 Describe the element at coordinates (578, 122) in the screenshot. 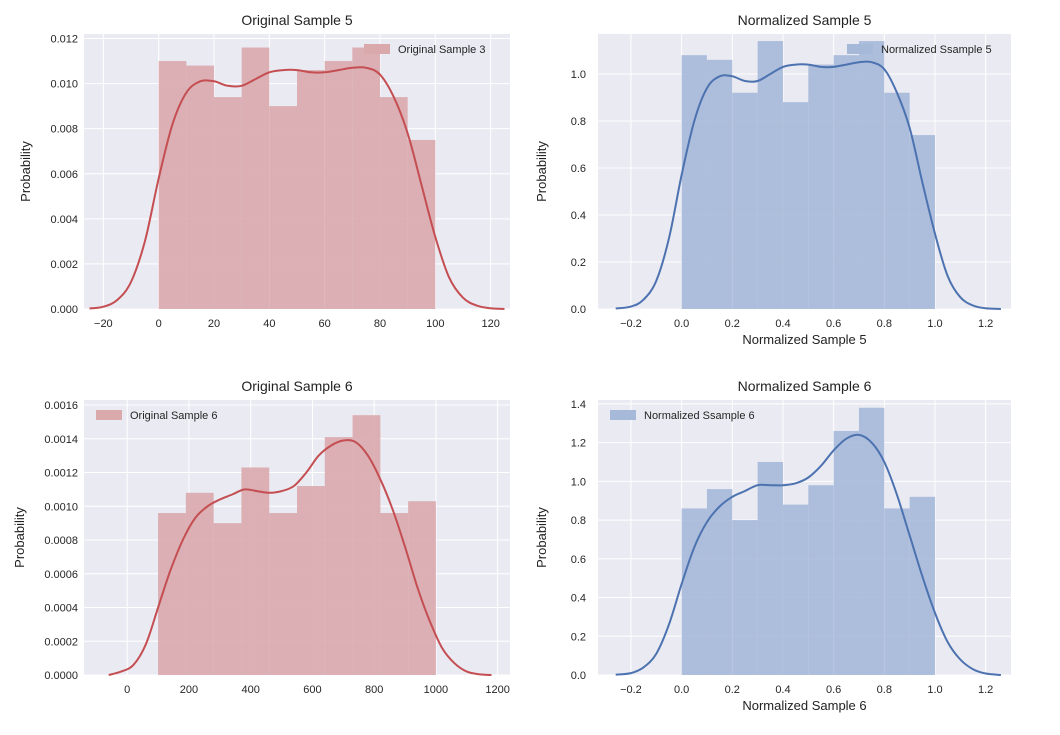

I see `y-tick-label: 0.8` at that location.